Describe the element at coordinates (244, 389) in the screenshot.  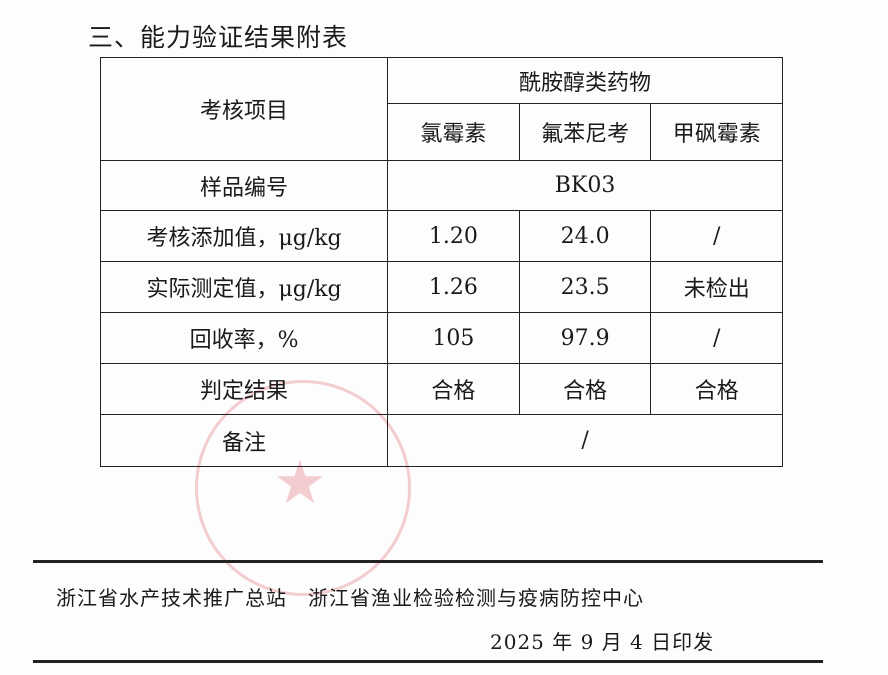
I see `row-label: 判定结果` at that location.